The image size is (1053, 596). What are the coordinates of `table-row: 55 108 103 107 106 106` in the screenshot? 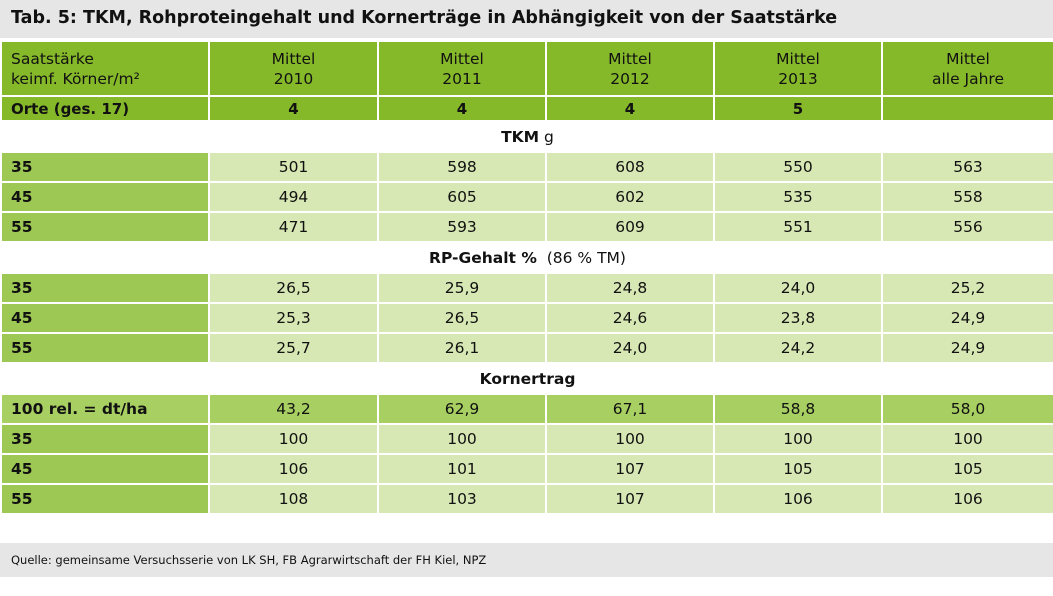 It's located at (526, 499).